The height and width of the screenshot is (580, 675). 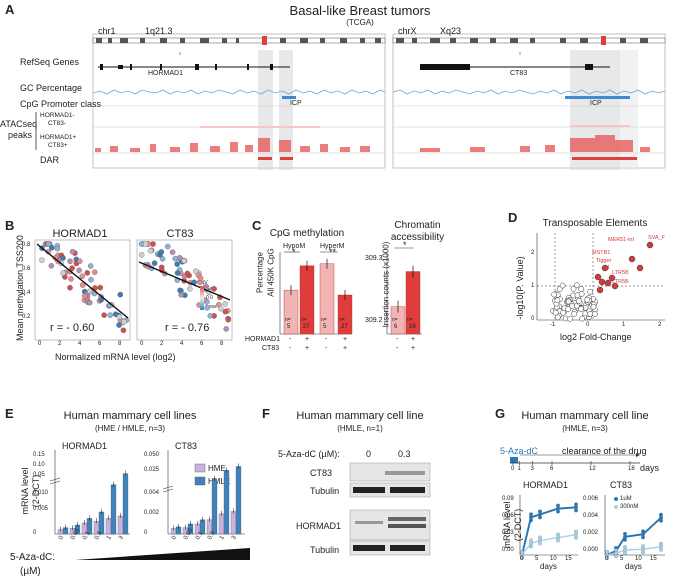 I want to click on c-row1: HORMAD1, so click(x=263, y=339).